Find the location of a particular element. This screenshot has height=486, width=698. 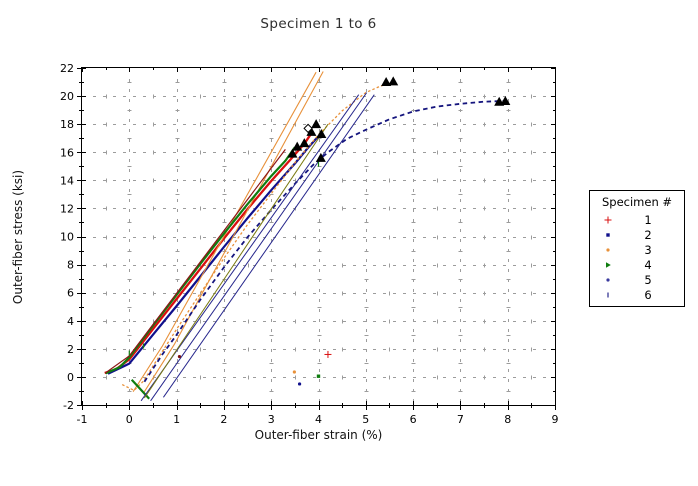

stray-markers is located at coordinates (230, 273).